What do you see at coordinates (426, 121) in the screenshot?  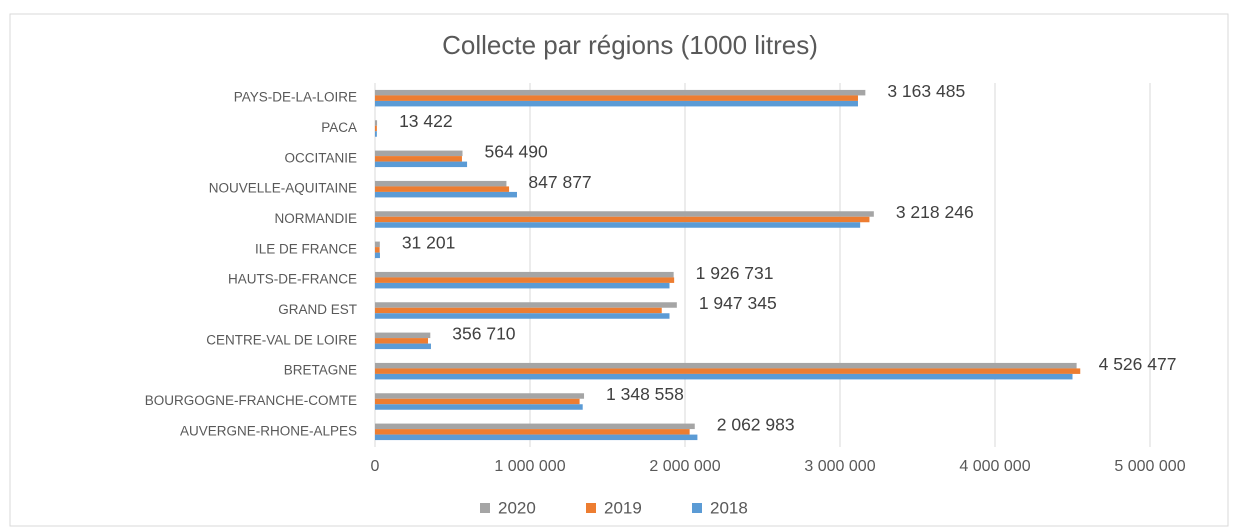 I see `value-label: 13 422` at bounding box center [426, 121].